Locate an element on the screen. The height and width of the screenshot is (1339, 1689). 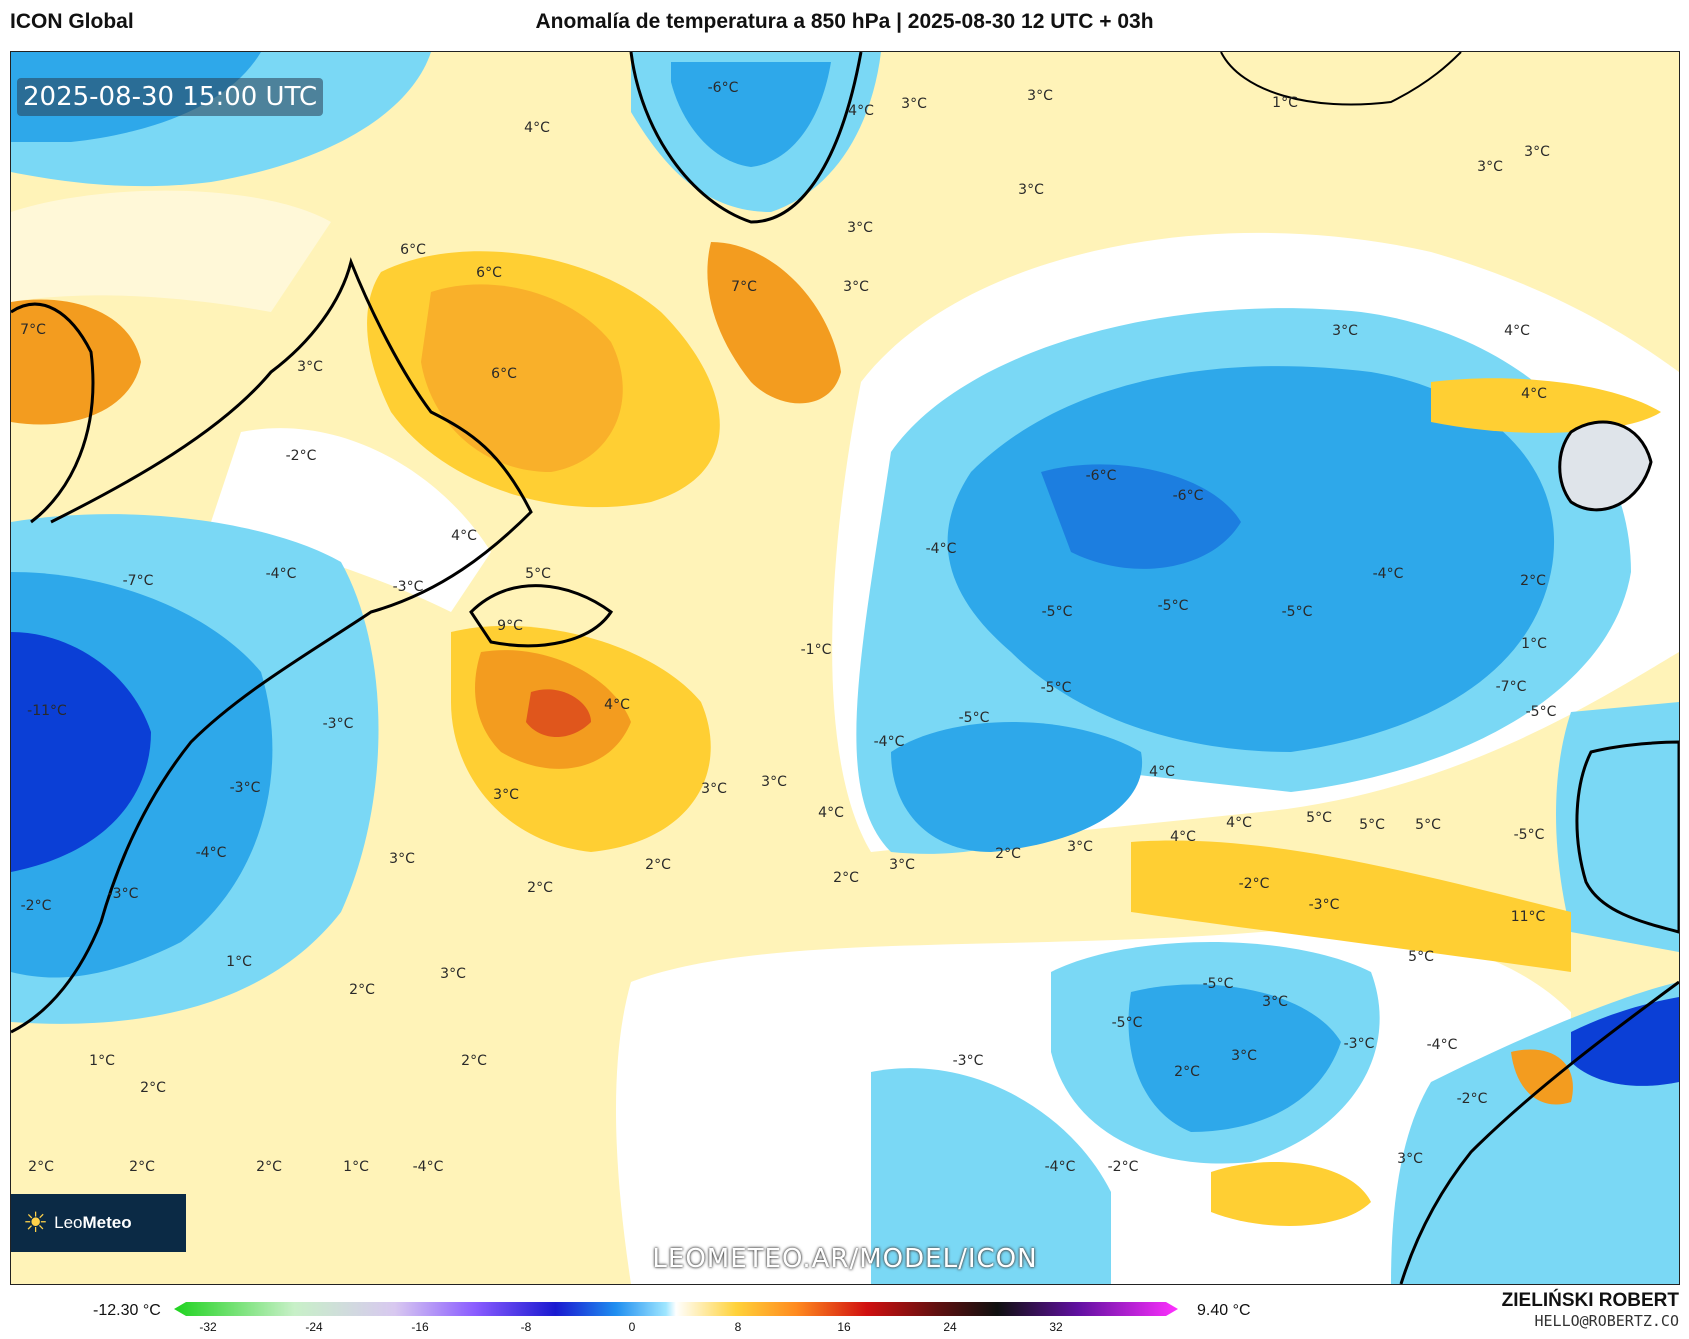
temp-label: 11°C is located at coordinates (1528, 917).